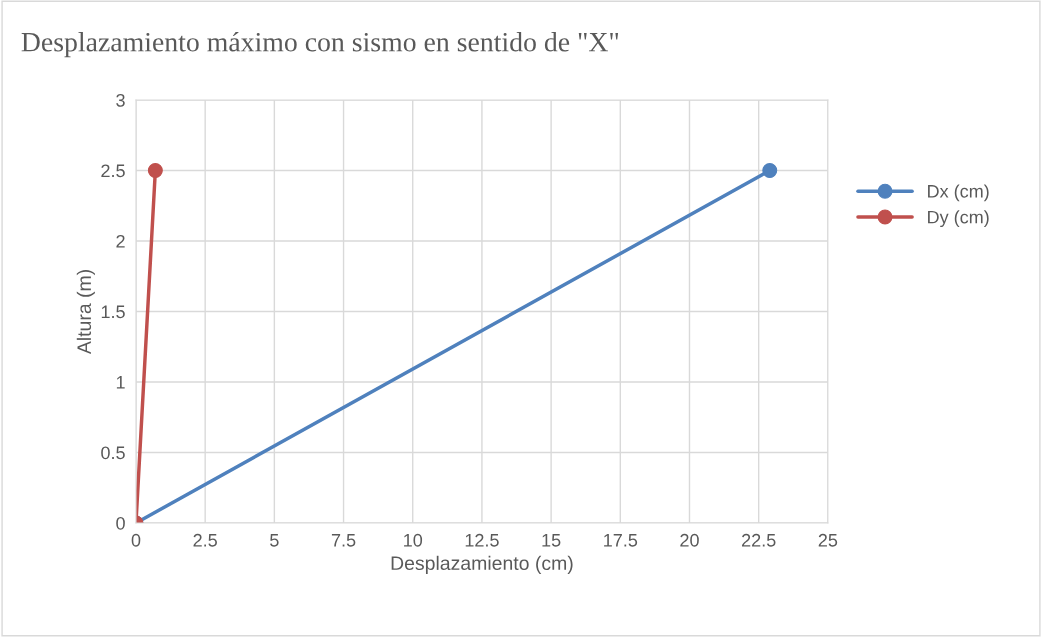 Image resolution: width=1042 pixels, height=637 pixels. What do you see at coordinates (759, 540) in the screenshot?
I see `x-tick-label: 22.5` at bounding box center [759, 540].